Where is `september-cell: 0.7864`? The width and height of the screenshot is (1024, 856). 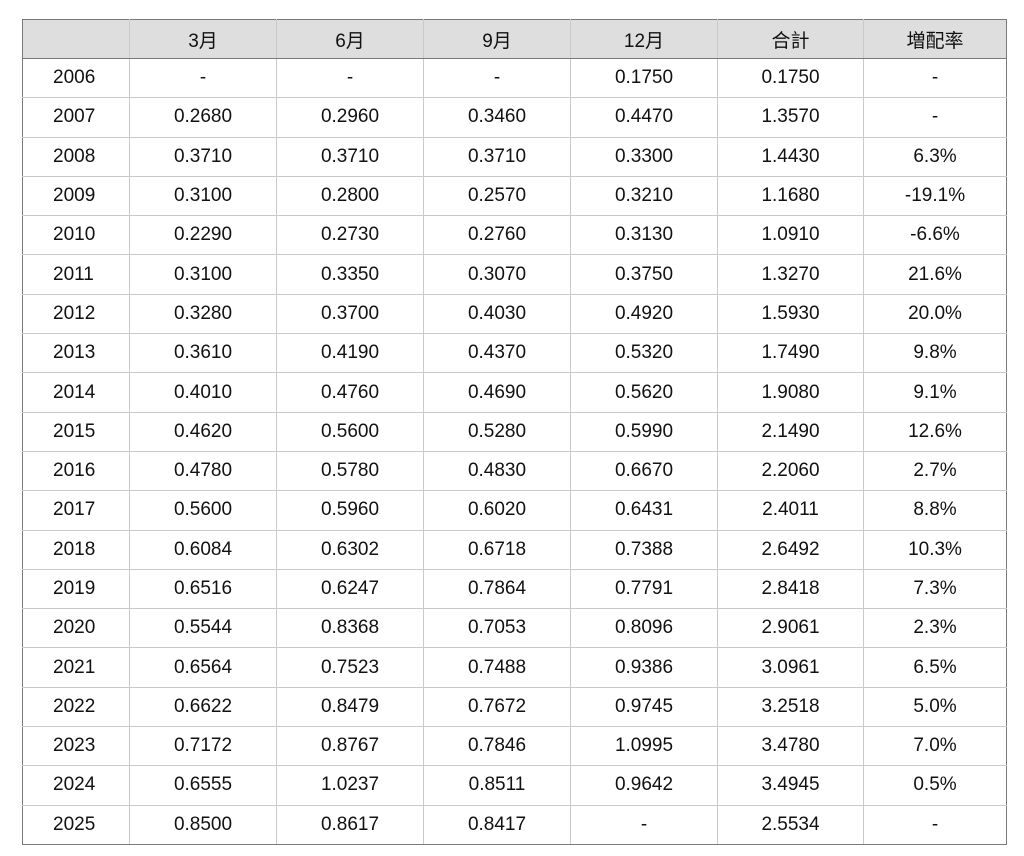 september-cell: 0.7864 is located at coordinates (497, 589).